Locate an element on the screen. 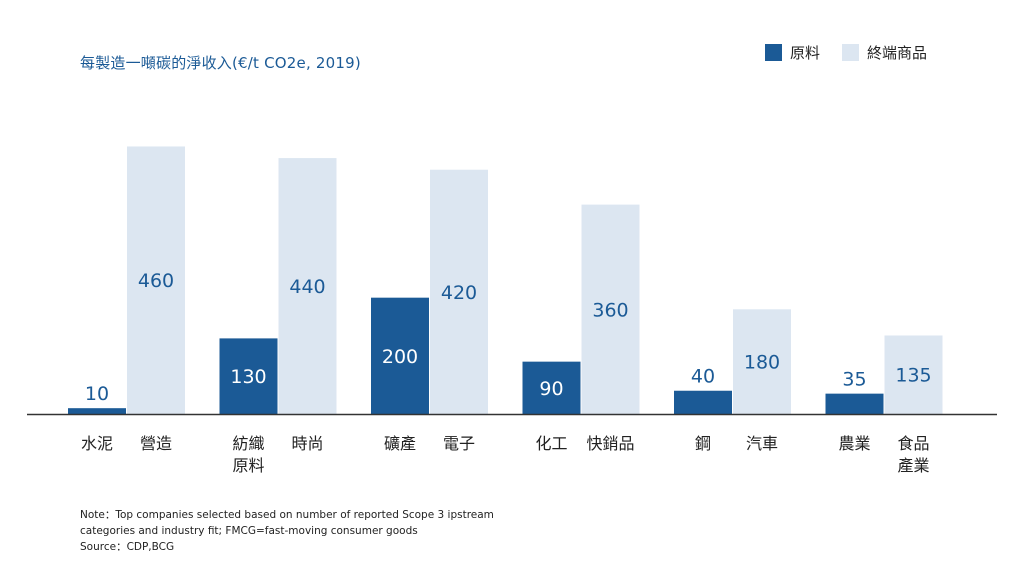 The height and width of the screenshot is (576, 1024). data-label-final: 440 is located at coordinates (307, 287).